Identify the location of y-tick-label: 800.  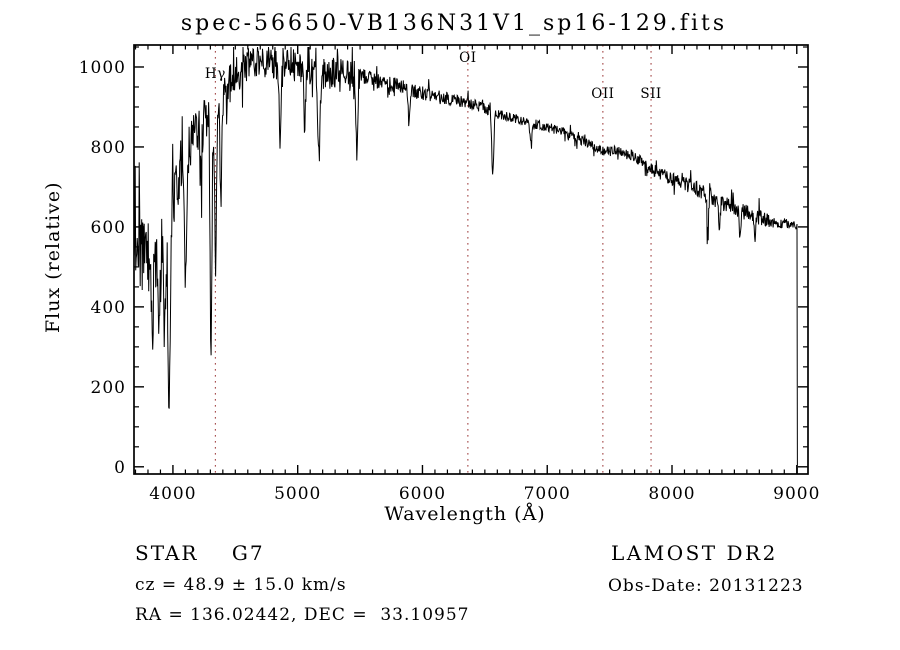
(108, 148).